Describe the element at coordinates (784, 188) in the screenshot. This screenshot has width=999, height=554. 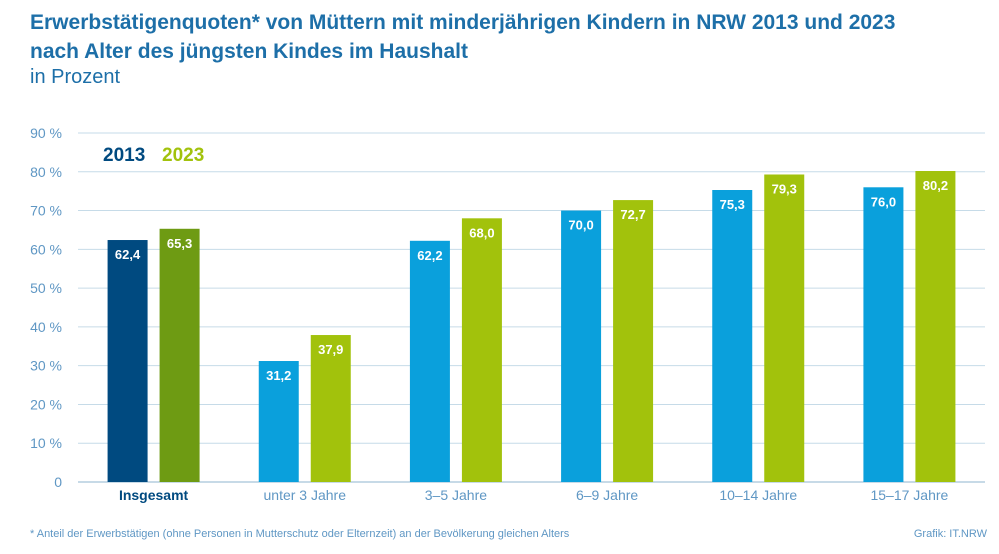
I see `data-label: 79,3` at that location.